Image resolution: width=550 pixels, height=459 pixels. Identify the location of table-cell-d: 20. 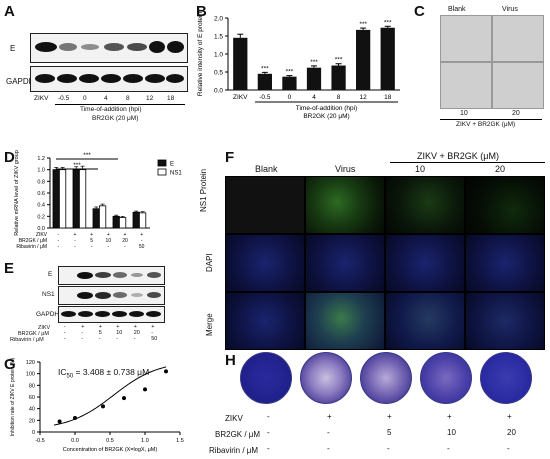
(125, 241).